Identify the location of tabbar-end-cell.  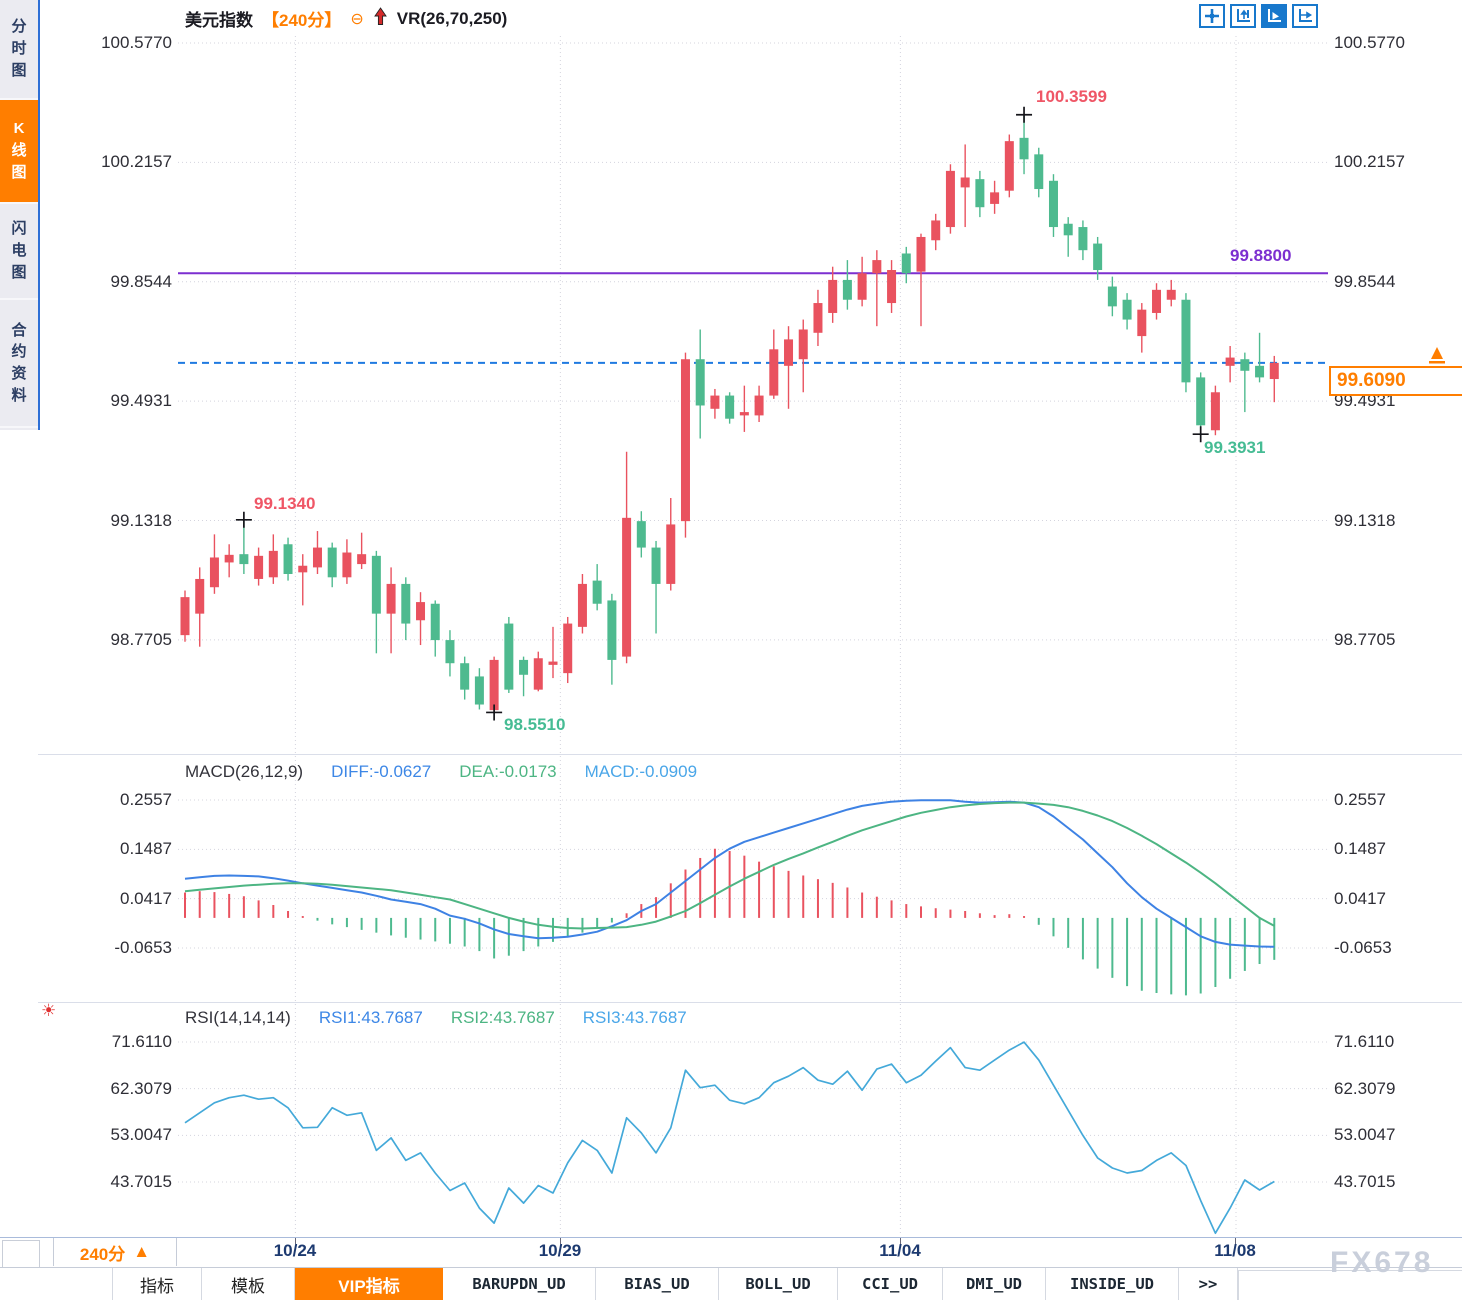
(1350, 1285).